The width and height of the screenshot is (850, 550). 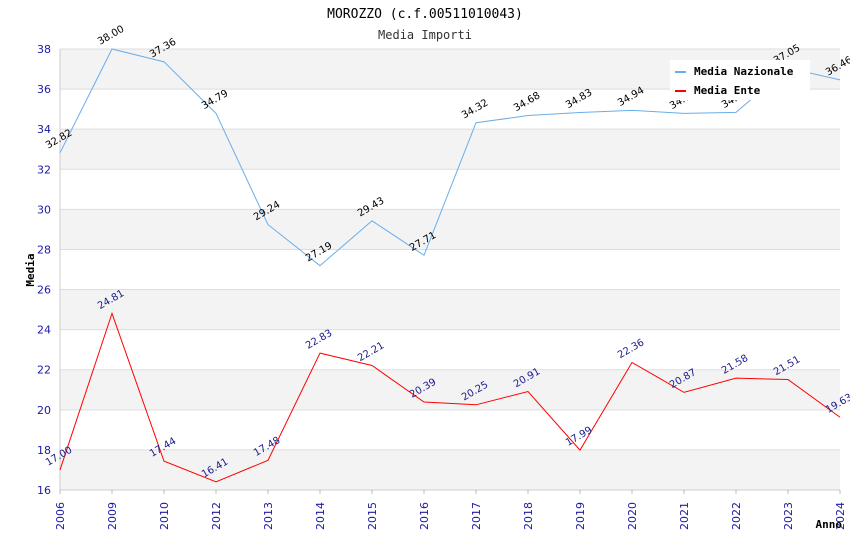 What do you see at coordinates (60, 516) in the screenshot?
I see `x-tick-label: 2006` at bounding box center [60, 516].